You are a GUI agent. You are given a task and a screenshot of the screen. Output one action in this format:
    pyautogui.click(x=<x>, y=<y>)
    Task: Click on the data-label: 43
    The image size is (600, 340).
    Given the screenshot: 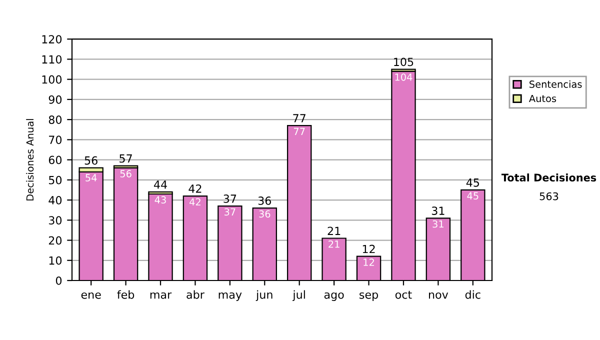 What is the action you would take?
    pyautogui.click(x=160, y=200)
    